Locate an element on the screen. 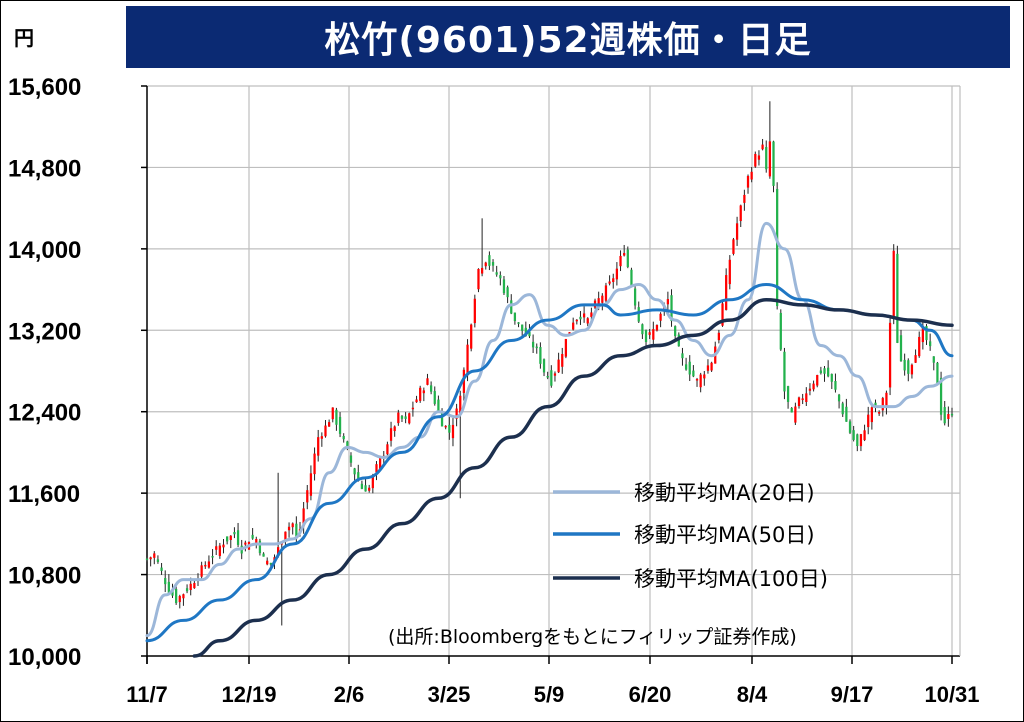  x-tick-label: 11/7 is located at coordinates (147, 694).